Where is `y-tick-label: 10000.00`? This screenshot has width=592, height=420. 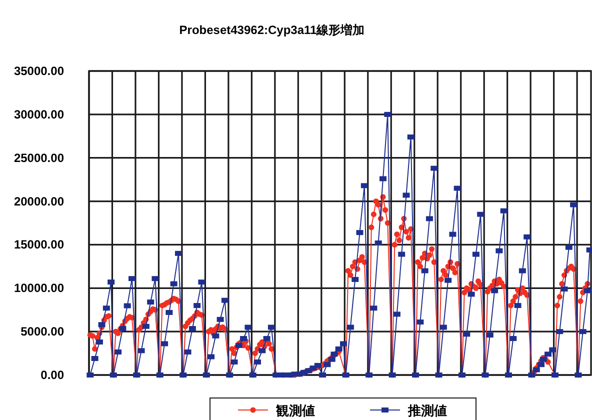
y-tick-label: 10000.00 is located at coordinates (39, 288).